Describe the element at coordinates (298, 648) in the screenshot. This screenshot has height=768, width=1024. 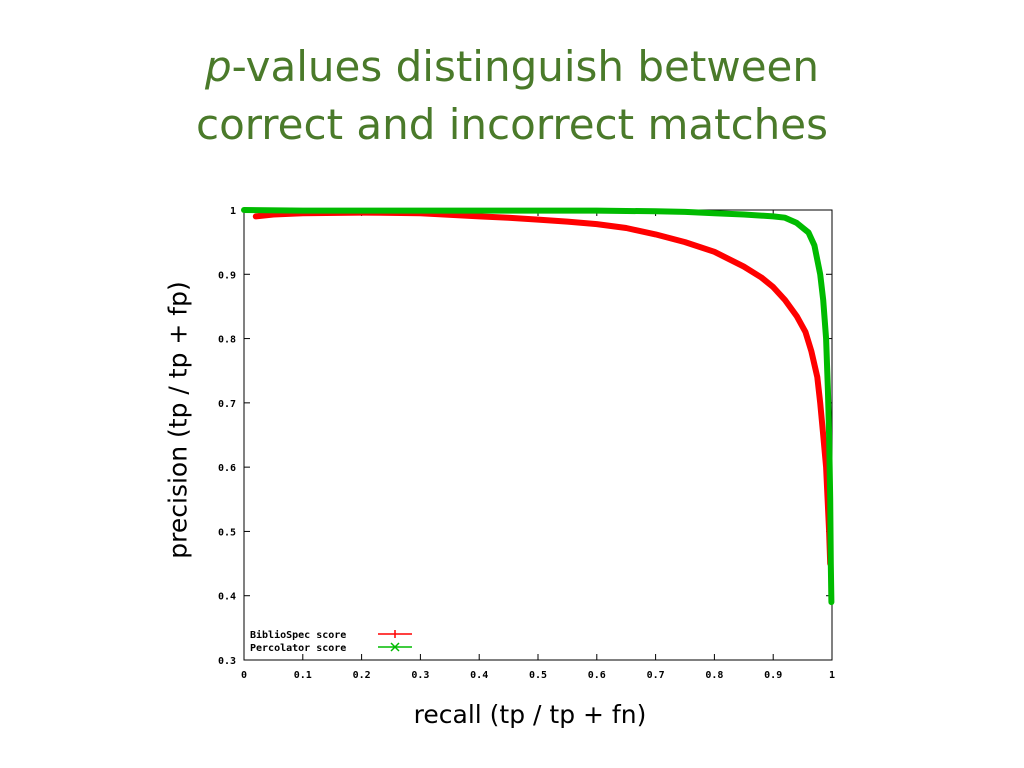
I see `legend-label: Percolator score` at that location.